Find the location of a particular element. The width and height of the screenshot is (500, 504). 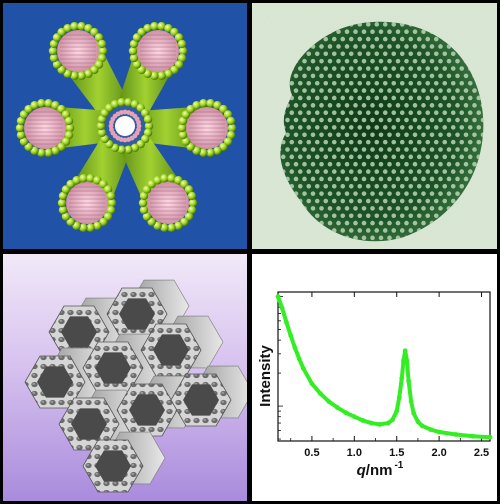

x-tick-label: 1.0 is located at coordinates (354, 453).